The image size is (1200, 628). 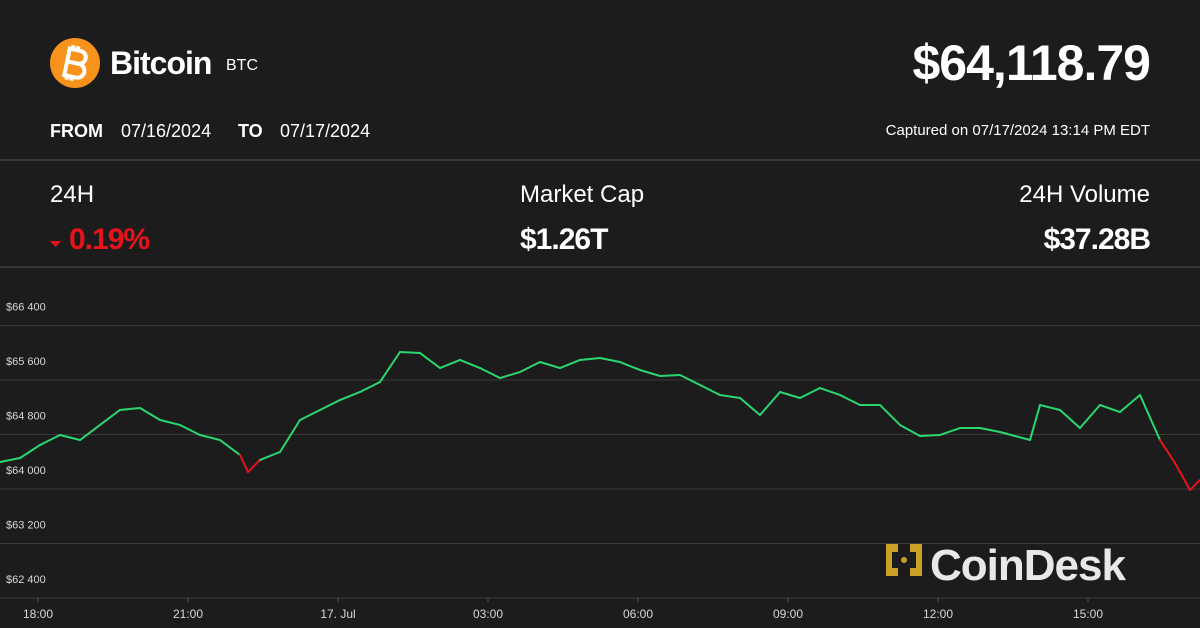 I want to click on price: $64,118.79, so click(x=1032, y=63).